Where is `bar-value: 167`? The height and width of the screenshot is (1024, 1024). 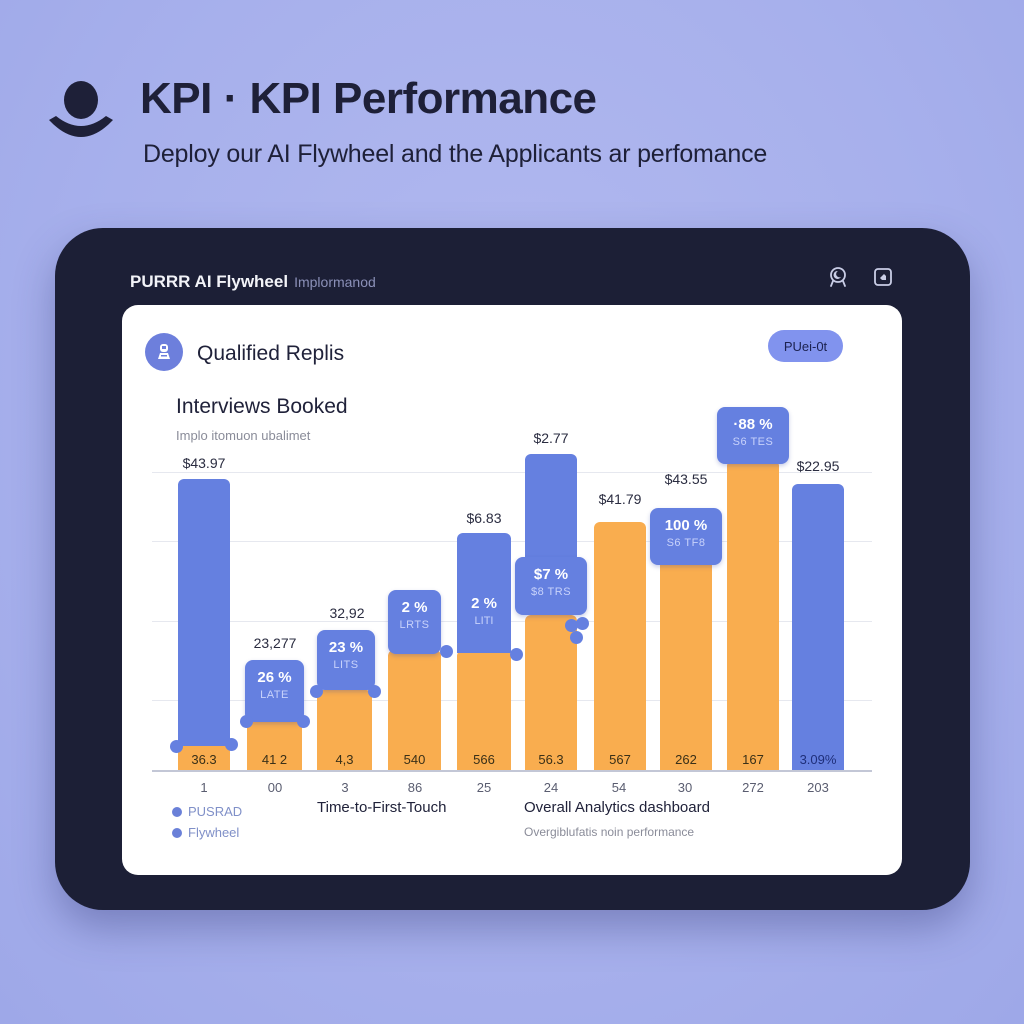
bar-value: 167 is located at coordinates (753, 759).